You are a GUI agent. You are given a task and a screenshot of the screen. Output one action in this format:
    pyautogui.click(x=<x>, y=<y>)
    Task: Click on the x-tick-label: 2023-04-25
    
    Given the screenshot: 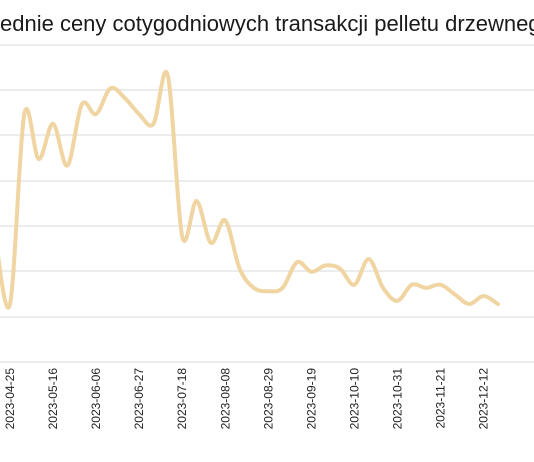 What is the action you would take?
    pyautogui.click(x=10, y=399)
    